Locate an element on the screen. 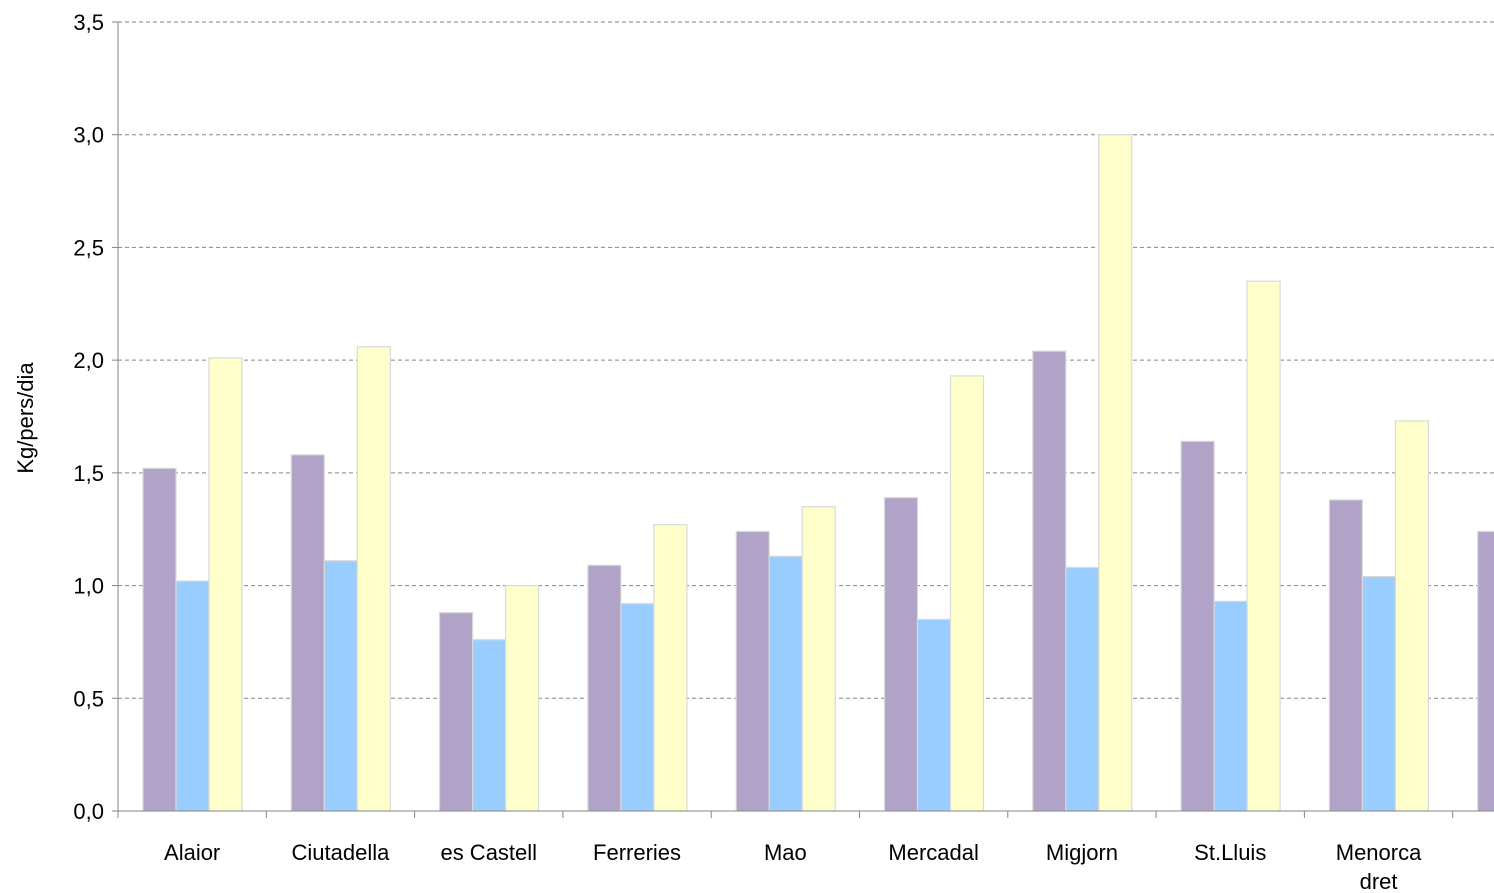  x-tick-label: Ciutadella is located at coordinates (341, 852).